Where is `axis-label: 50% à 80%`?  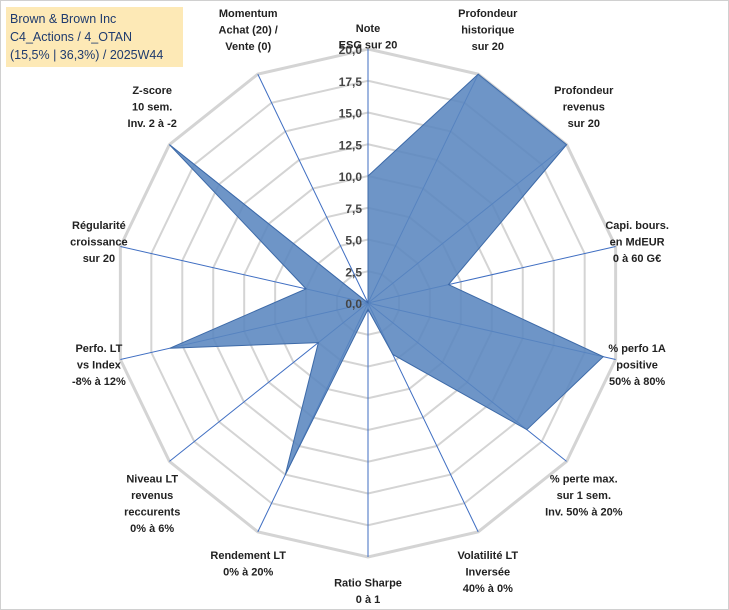
axis-label: 50% à 80% is located at coordinates (637, 382).